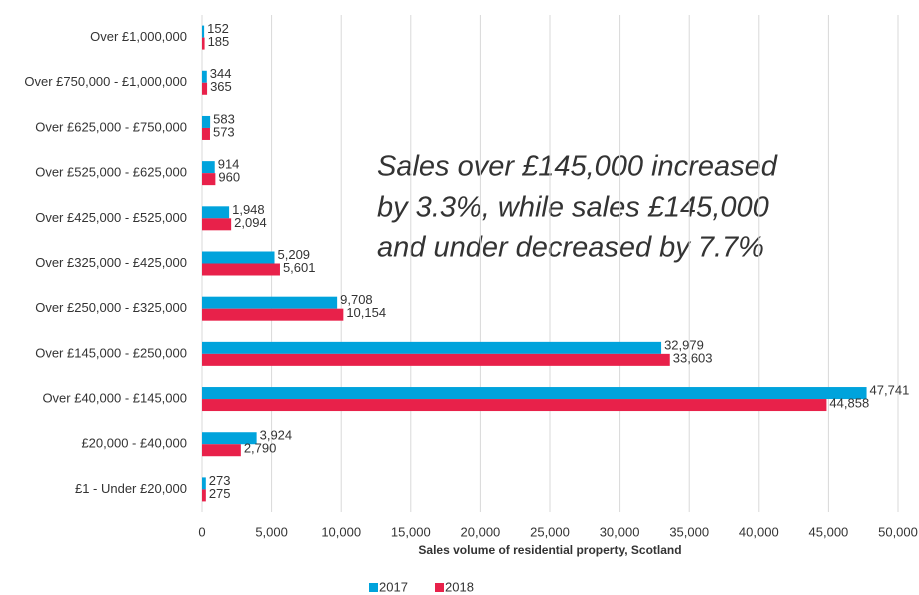  Describe the element at coordinates (276, 435) in the screenshot. I see `data-label: 3,924` at that location.